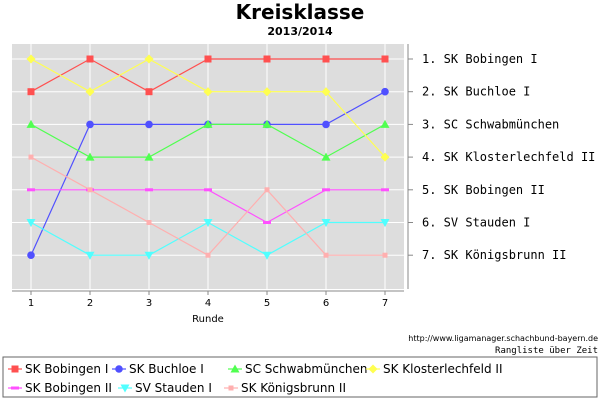 The height and width of the screenshot is (400, 600). I want to click on legend-label: SK Buchloe I, so click(166, 369).